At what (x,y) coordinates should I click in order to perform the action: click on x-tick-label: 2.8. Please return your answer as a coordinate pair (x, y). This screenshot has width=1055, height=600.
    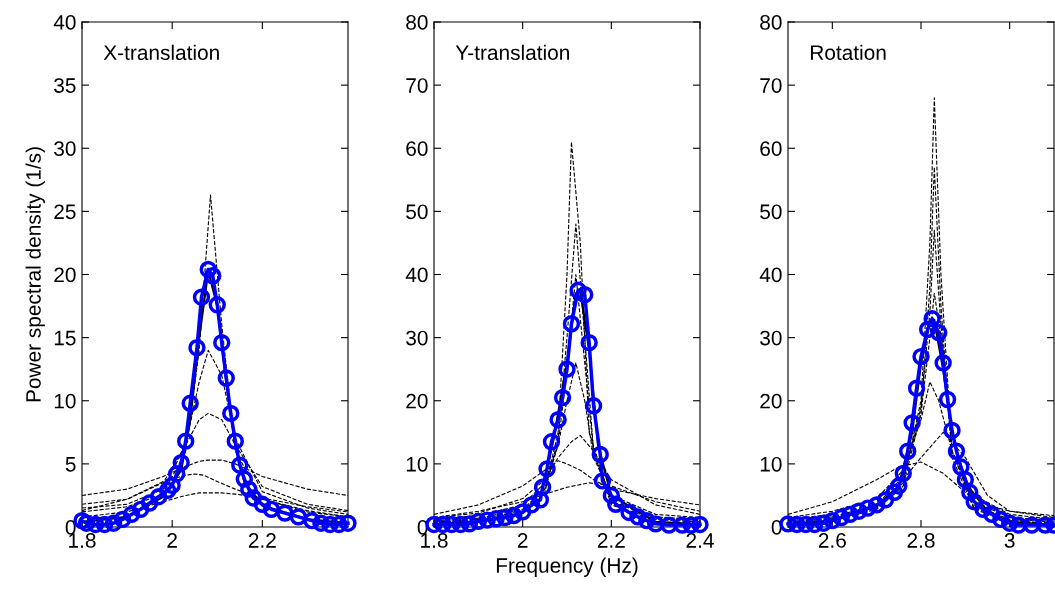
    Looking at the image, I should click on (921, 540).